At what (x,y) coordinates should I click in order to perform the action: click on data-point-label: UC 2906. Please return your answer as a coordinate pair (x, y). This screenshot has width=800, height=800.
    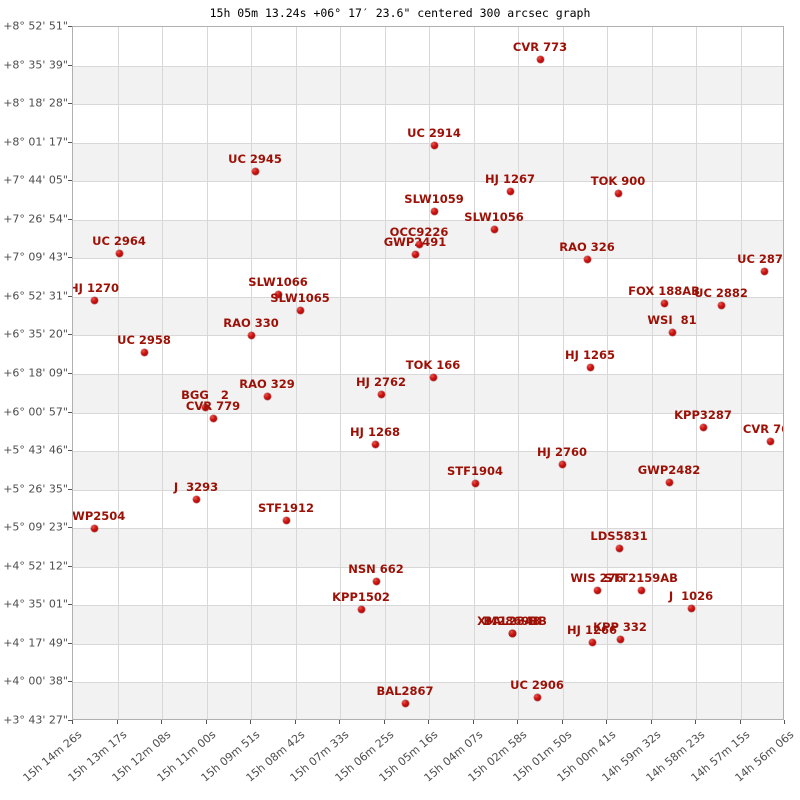
    Looking at the image, I should click on (537, 685).